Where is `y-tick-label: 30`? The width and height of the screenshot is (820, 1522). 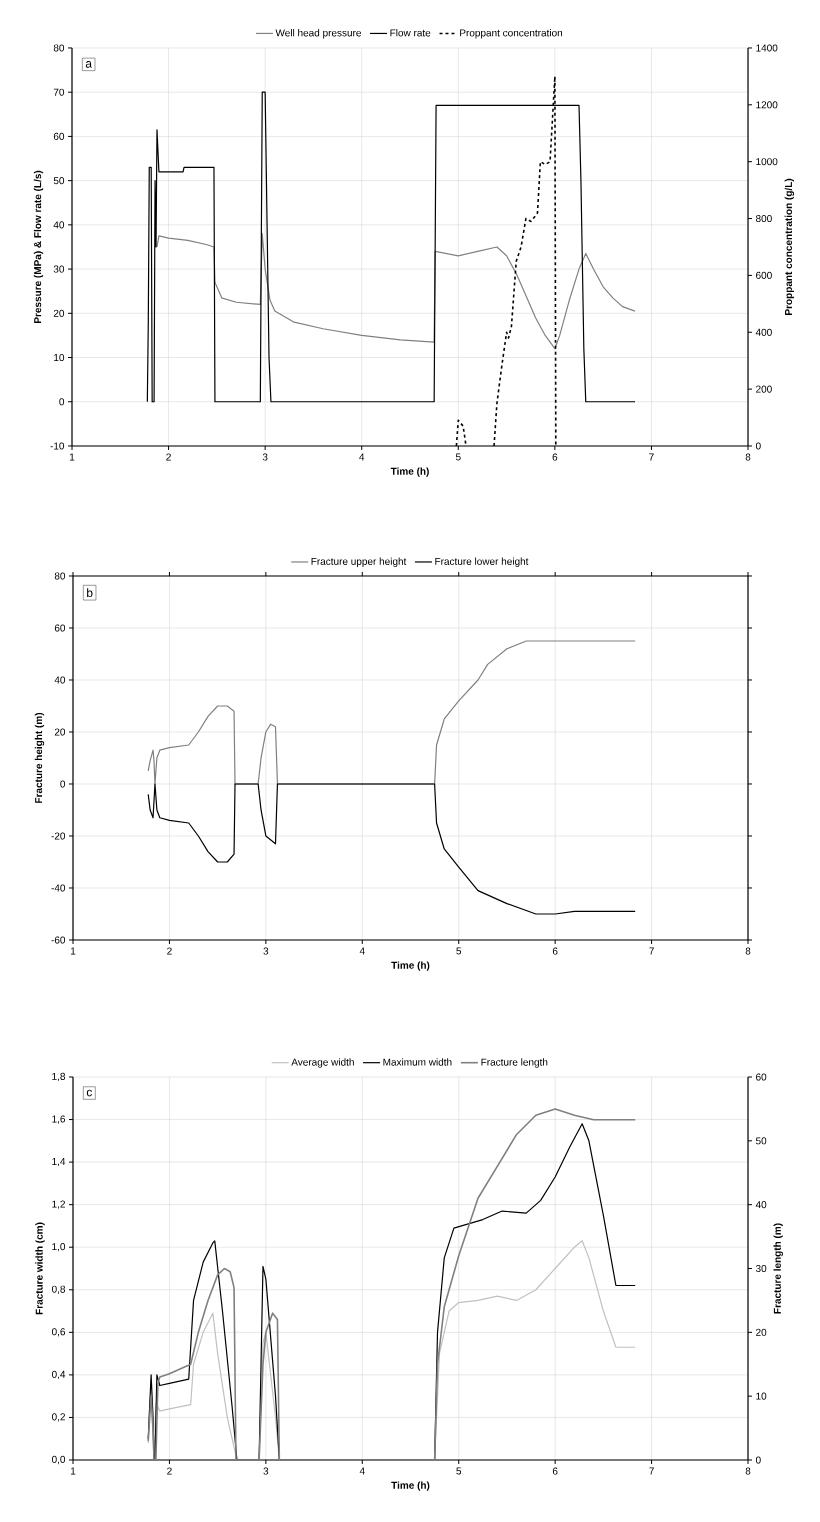 y-tick-label: 30 is located at coordinates (59, 269).